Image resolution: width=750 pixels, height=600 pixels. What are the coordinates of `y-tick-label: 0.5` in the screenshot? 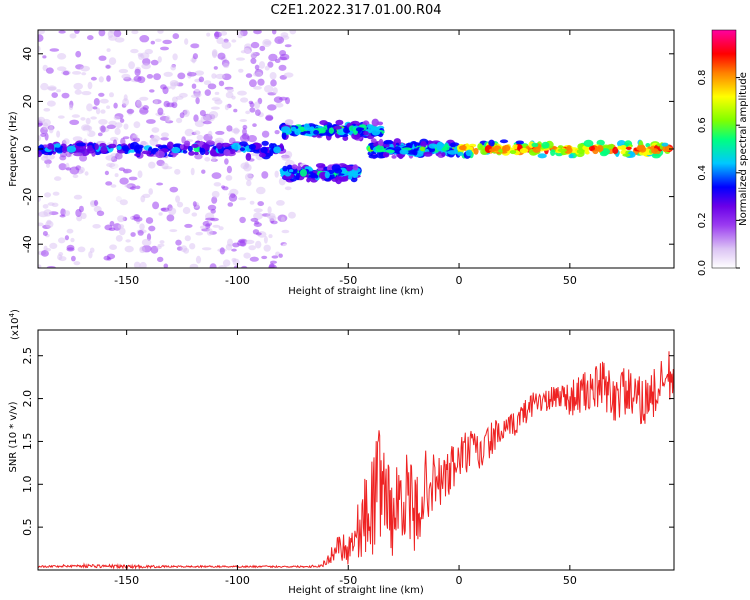 It's located at (27, 527).